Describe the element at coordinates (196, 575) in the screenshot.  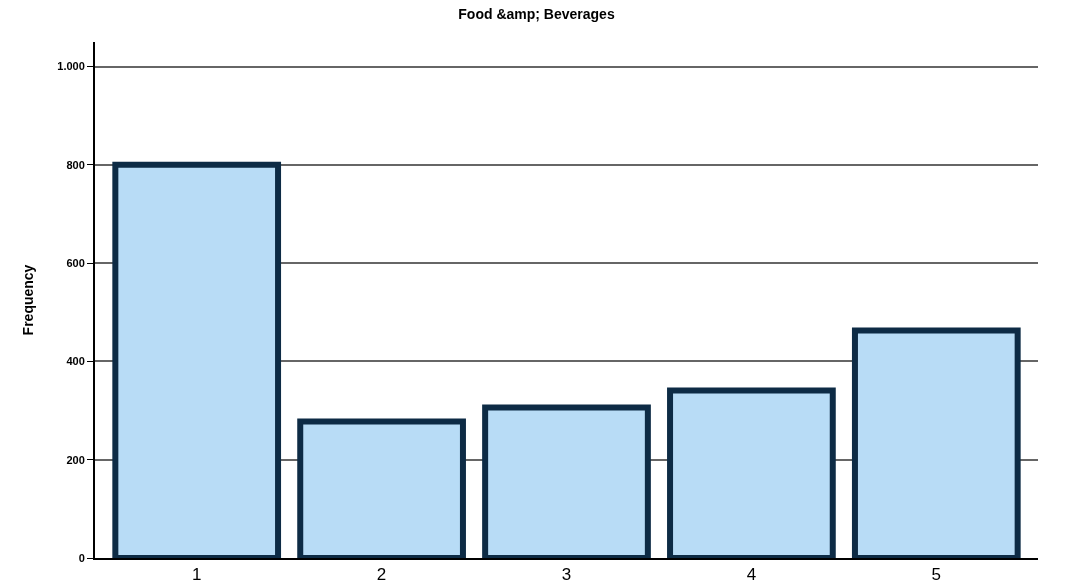
I see `x-tick-label: 1` at that location.